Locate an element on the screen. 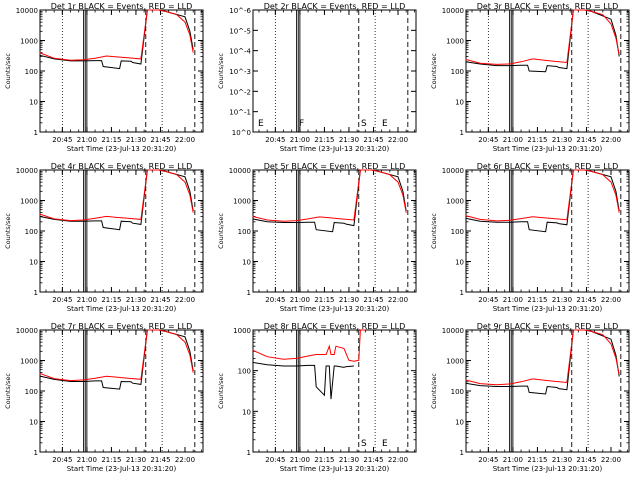  y-tick-label: 10^-1 is located at coordinates (240, 113).